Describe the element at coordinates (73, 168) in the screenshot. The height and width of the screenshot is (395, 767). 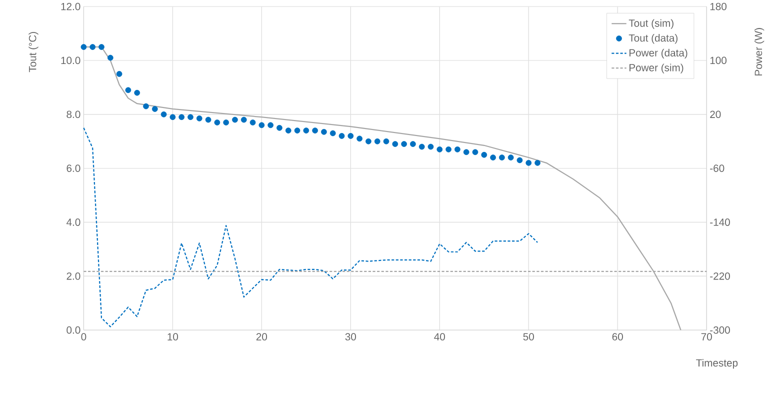
I see `y-tick-label: 6.0` at that location.